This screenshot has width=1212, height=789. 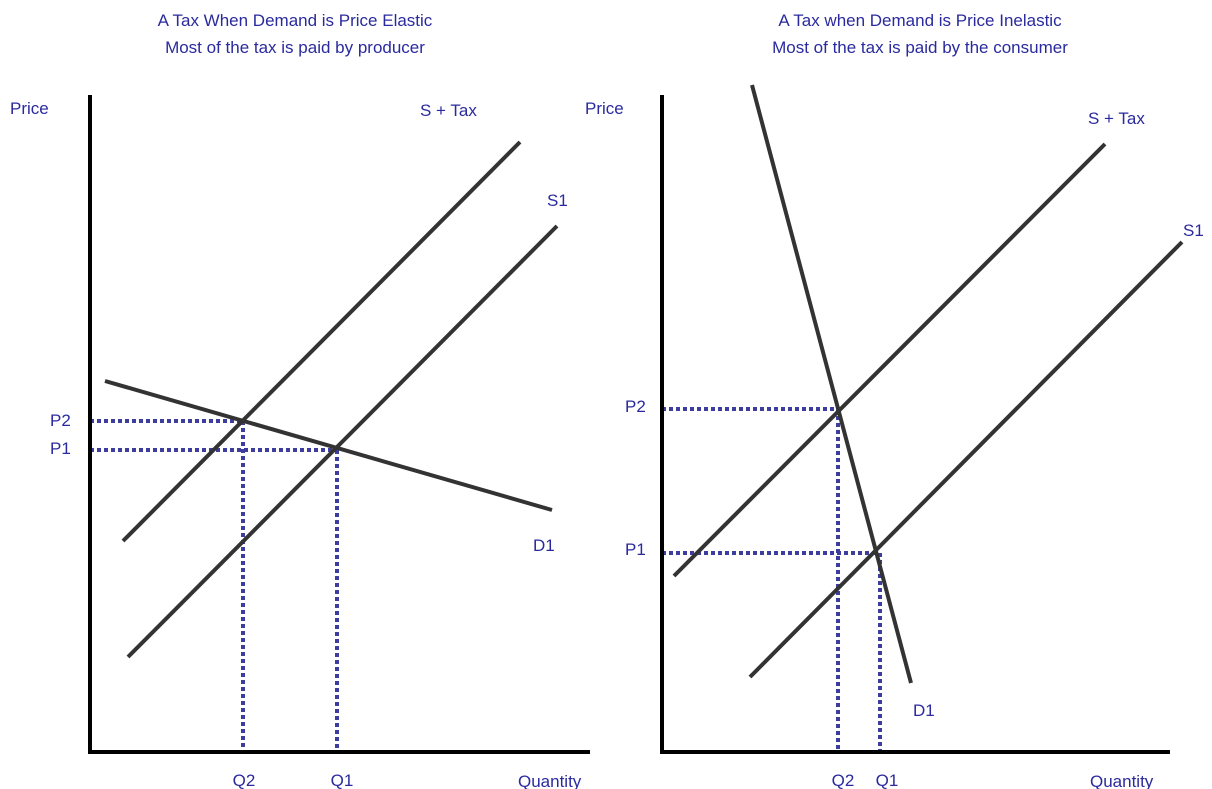 What do you see at coordinates (920, 20) in the screenshot?
I see `title: A Tax when Demand is Price Inelastic` at bounding box center [920, 20].